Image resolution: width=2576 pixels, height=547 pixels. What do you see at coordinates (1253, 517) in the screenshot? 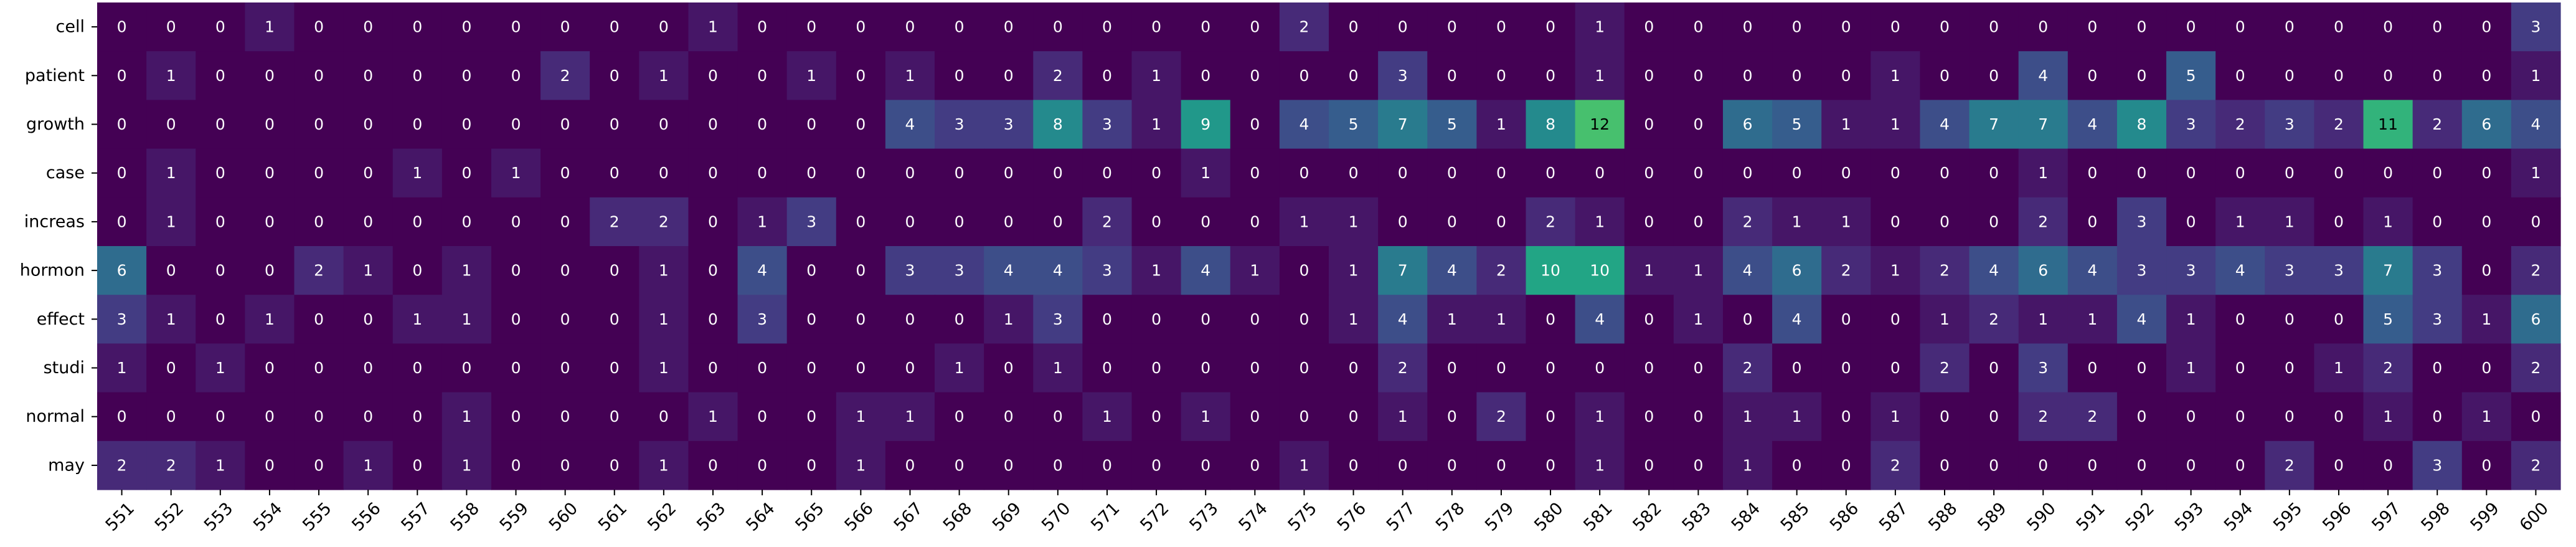
I see `x-tick-label: 574` at bounding box center [1253, 517].